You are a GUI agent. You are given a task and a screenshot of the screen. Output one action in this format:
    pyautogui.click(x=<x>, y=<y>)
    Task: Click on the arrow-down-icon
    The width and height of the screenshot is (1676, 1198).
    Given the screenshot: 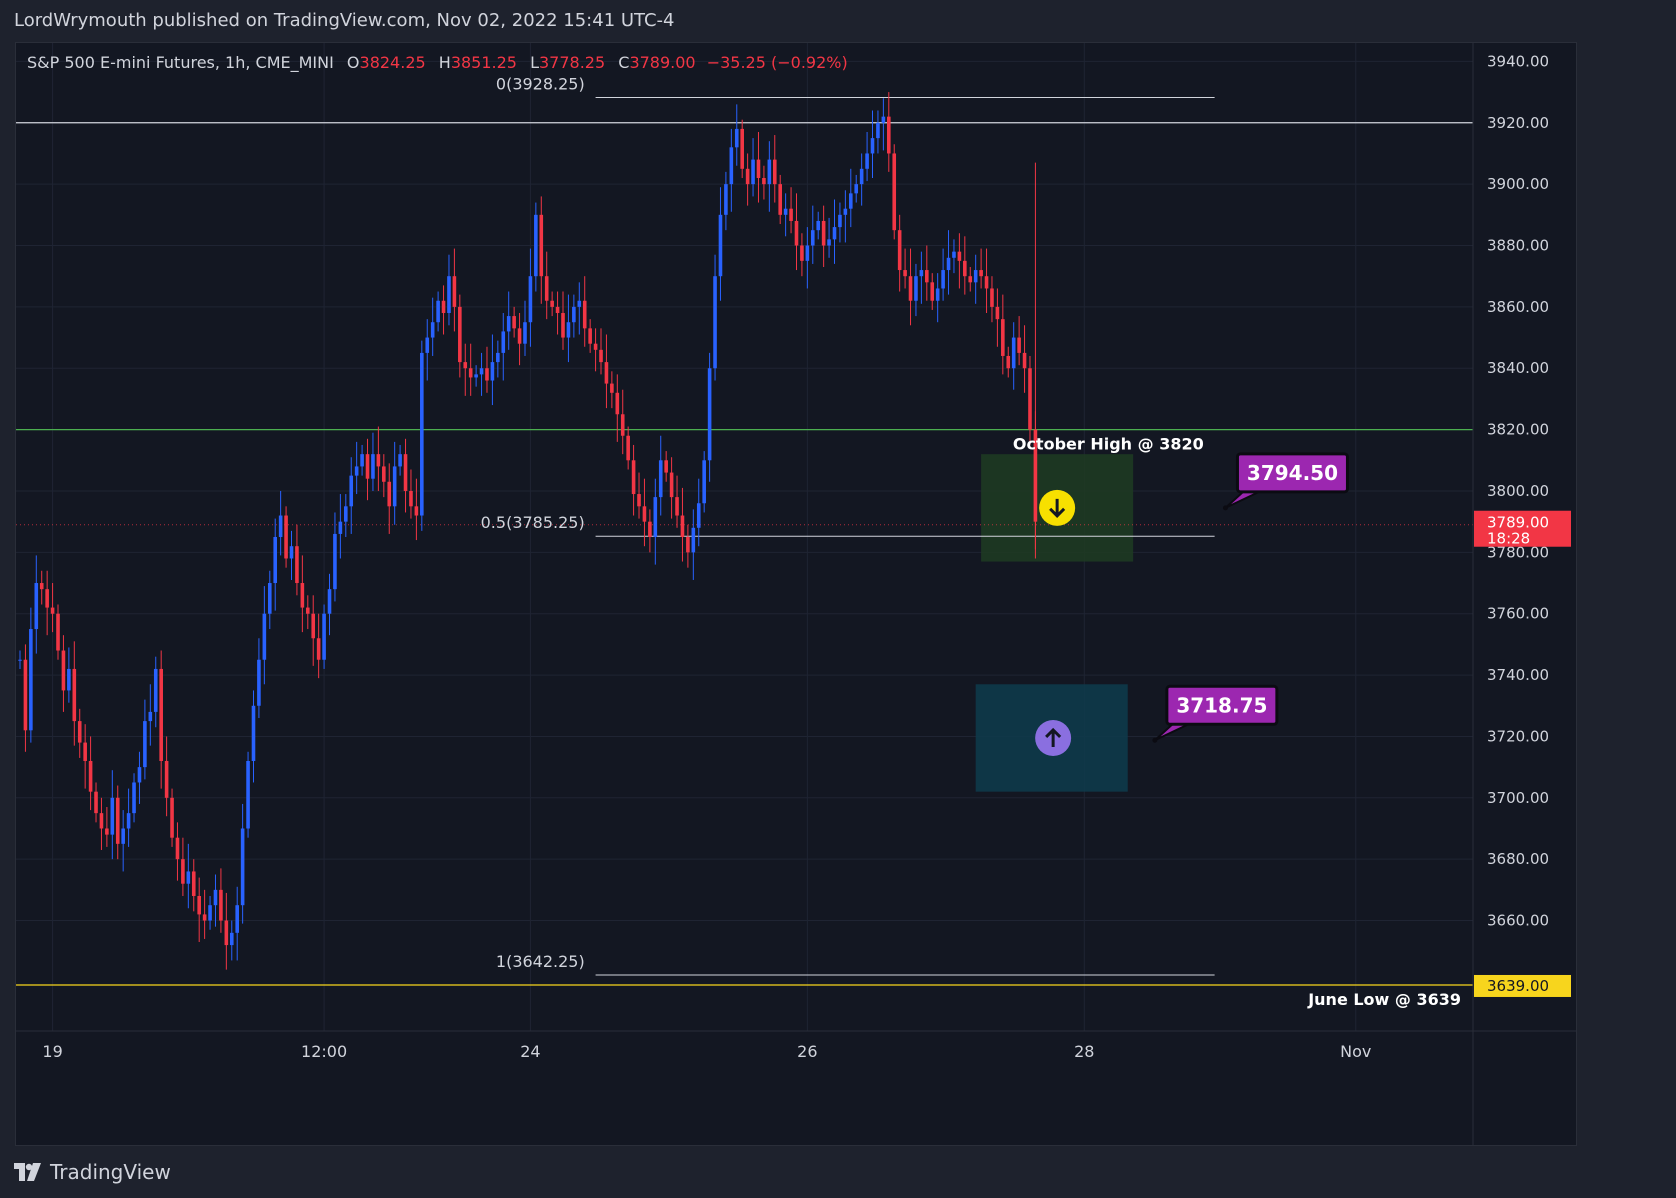 What is the action you would take?
    pyautogui.click(x=1057, y=507)
    